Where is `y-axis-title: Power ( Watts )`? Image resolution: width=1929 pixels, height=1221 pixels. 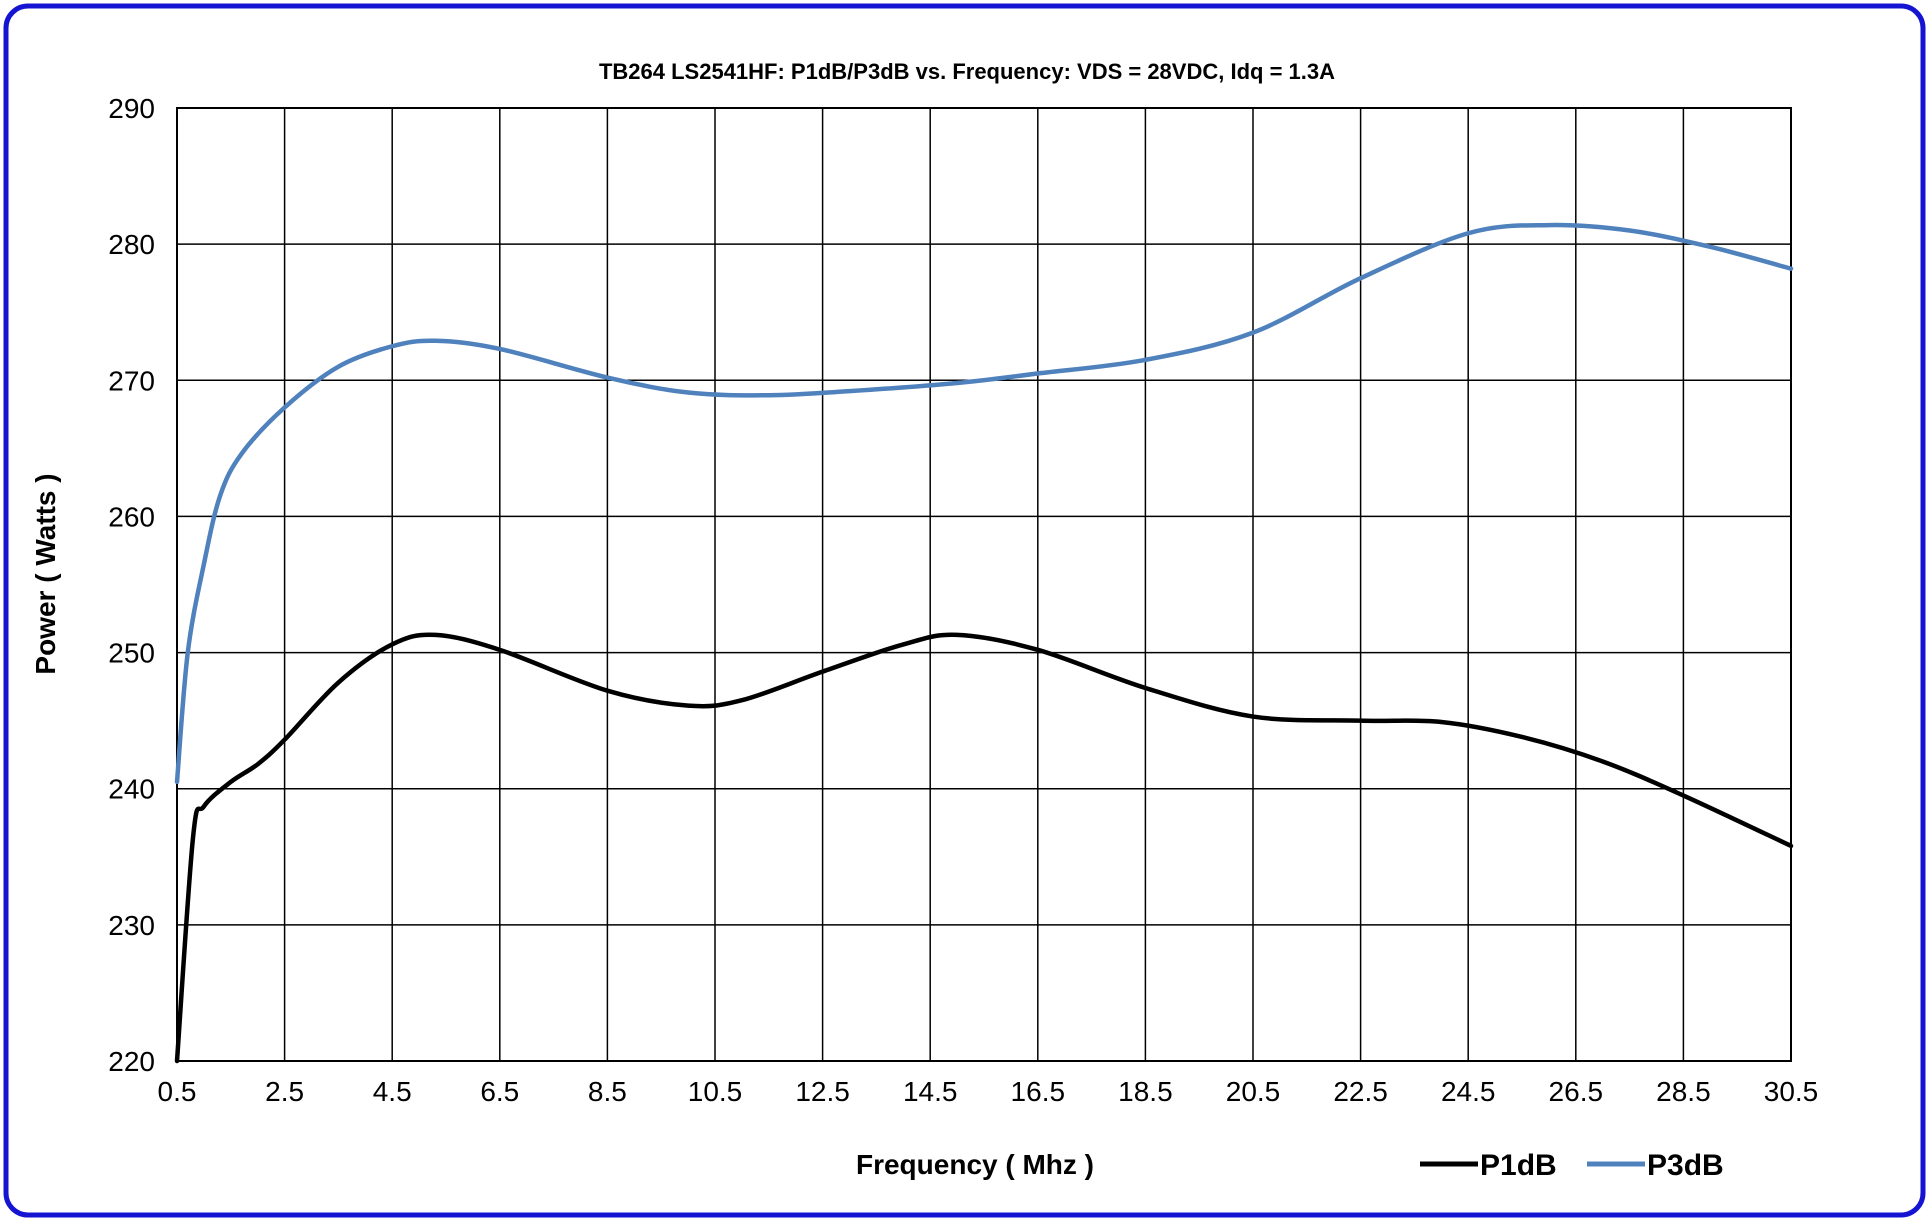 y-axis-title: Power ( Watts ) is located at coordinates (45, 573).